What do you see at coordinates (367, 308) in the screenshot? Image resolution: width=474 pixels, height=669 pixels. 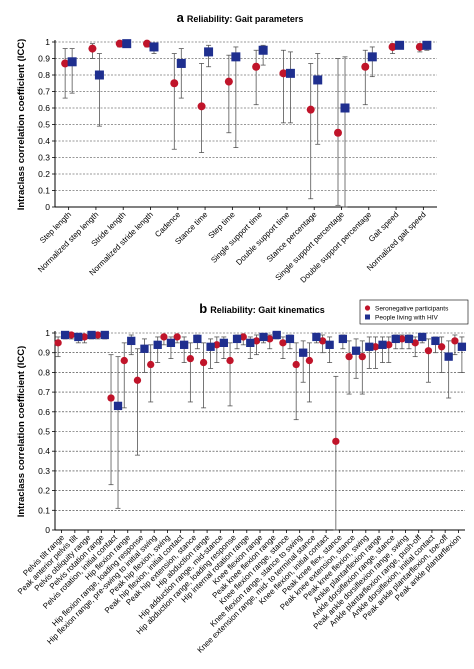 I see `legend-marker-seronegative` at bounding box center [367, 308].